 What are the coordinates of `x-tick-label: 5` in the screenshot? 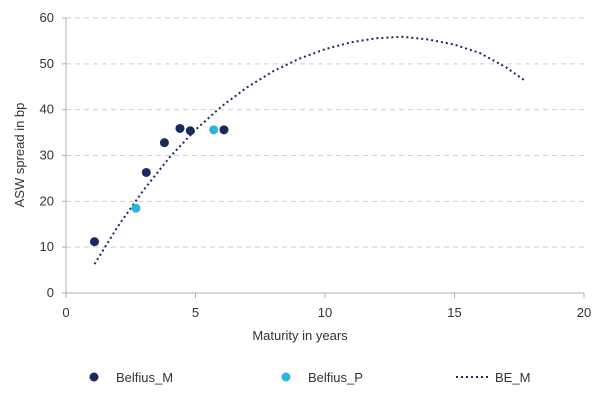 It's located at (195, 312).